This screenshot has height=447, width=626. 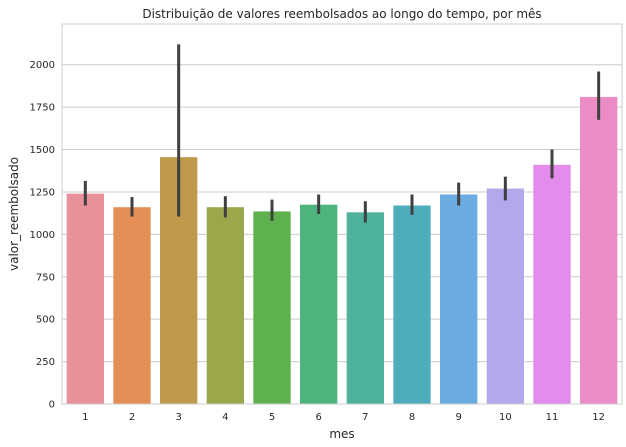 I want to click on x-tick-label: 12, so click(x=598, y=417).